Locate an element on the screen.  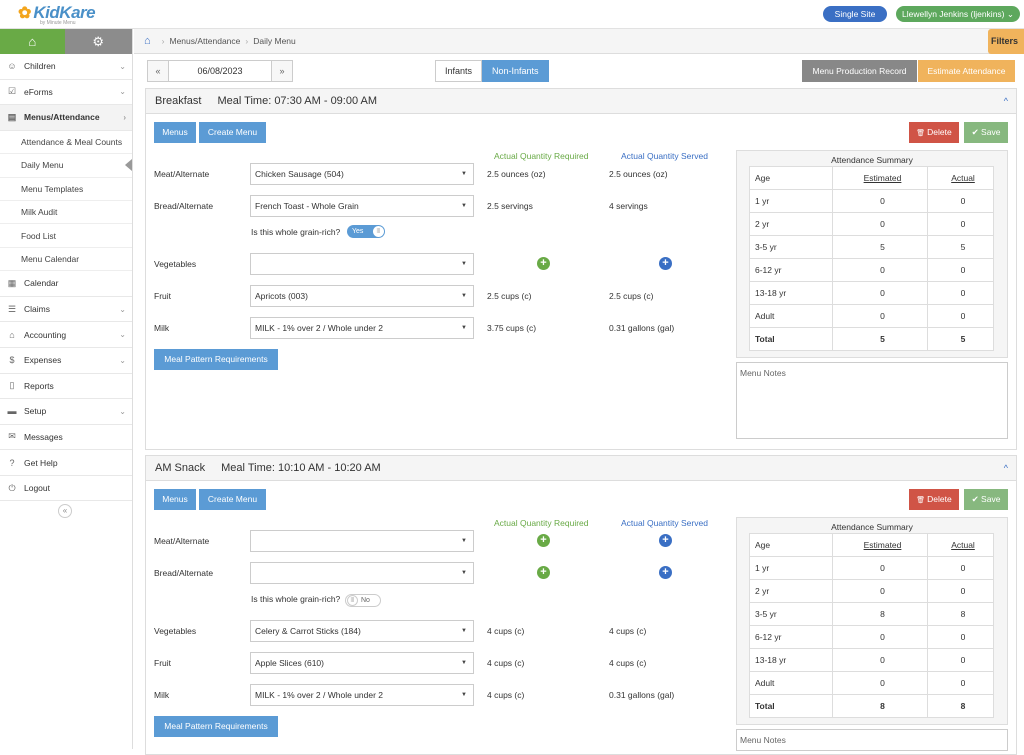
sidebar-item-setup: ▬ Setup ⌄ is located at coordinates (66, 412).